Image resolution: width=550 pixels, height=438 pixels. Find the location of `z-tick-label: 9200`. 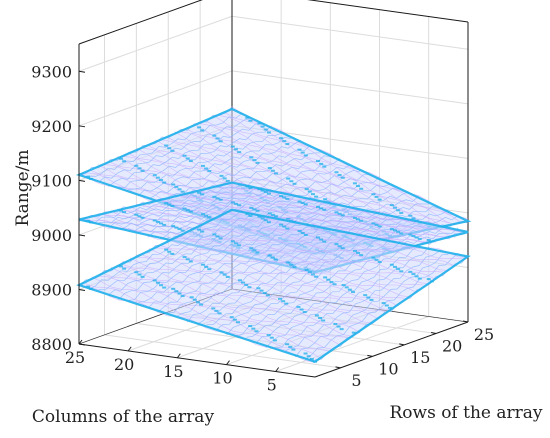

z-tick-label: 9200 is located at coordinates (51, 126).